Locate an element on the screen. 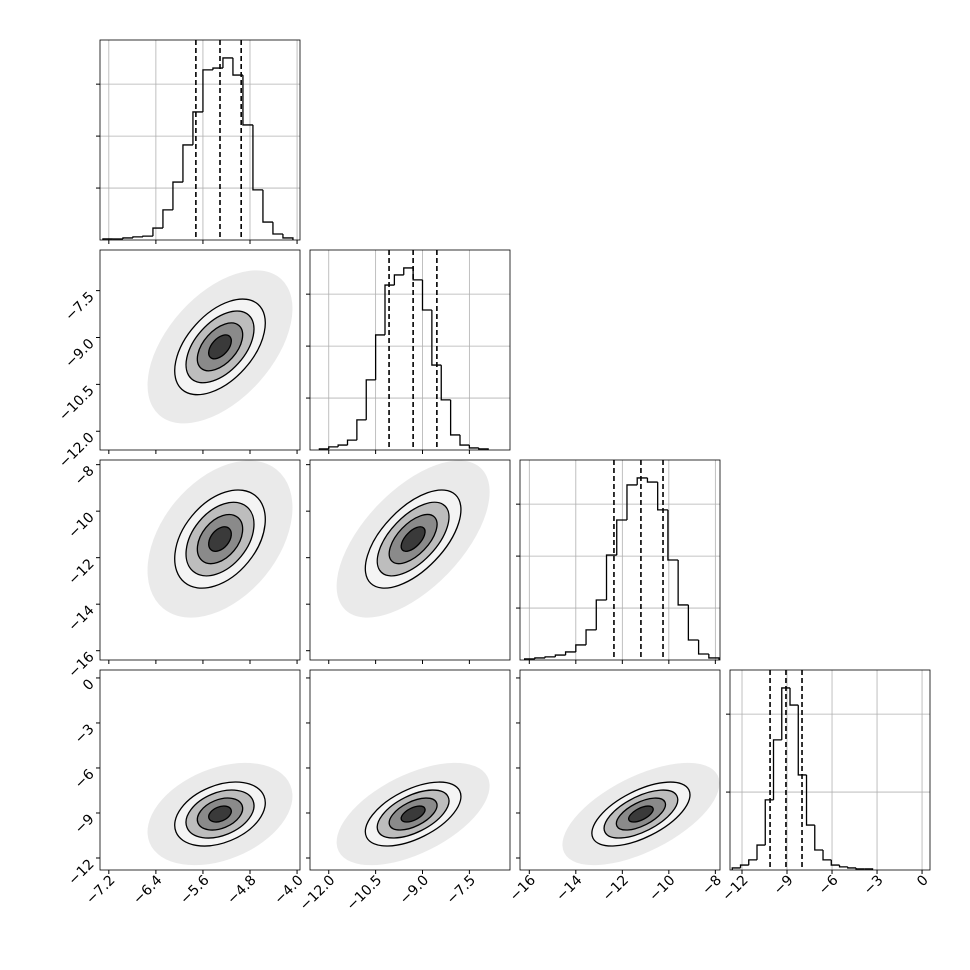 The height and width of the screenshot is (970, 970). y-tick-label: −7.5 is located at coordinates (79, 306).